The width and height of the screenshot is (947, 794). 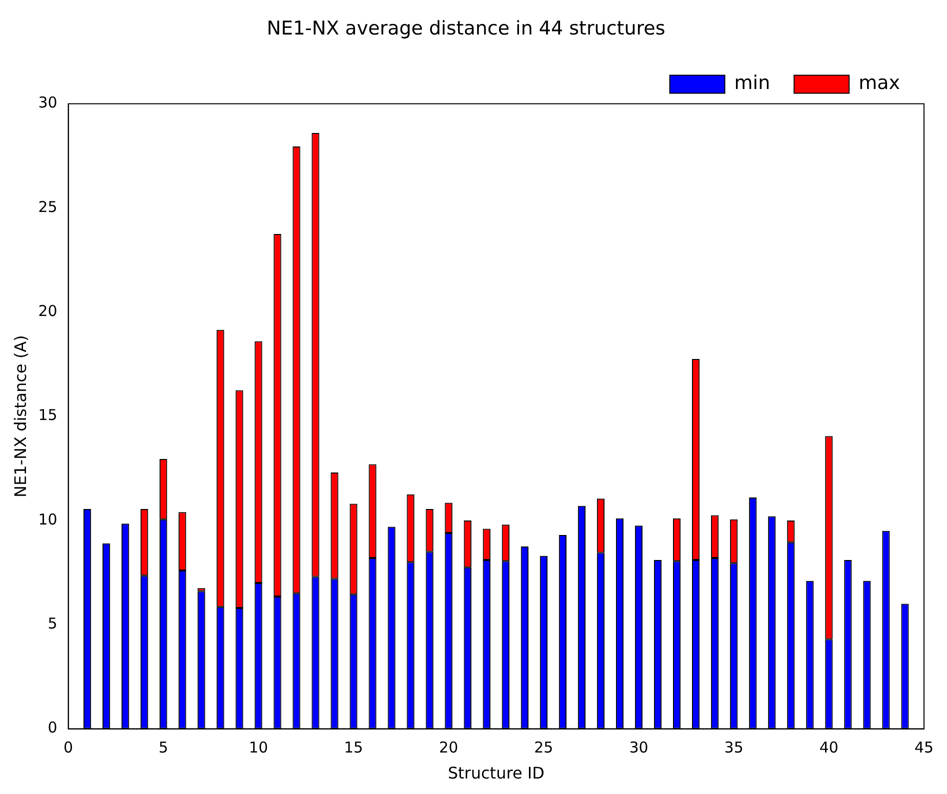 What do you see at coordinates (48, 415) in the screenshot?
I see `y-tick-label: 15` at bounding box center [48, 415].